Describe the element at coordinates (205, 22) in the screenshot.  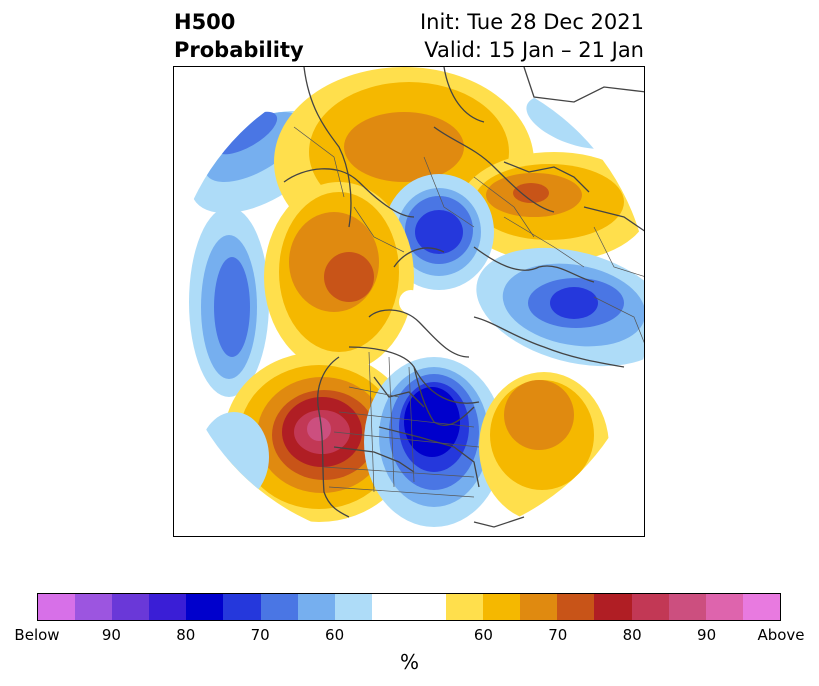
I see `title-variable: H500` at that location.